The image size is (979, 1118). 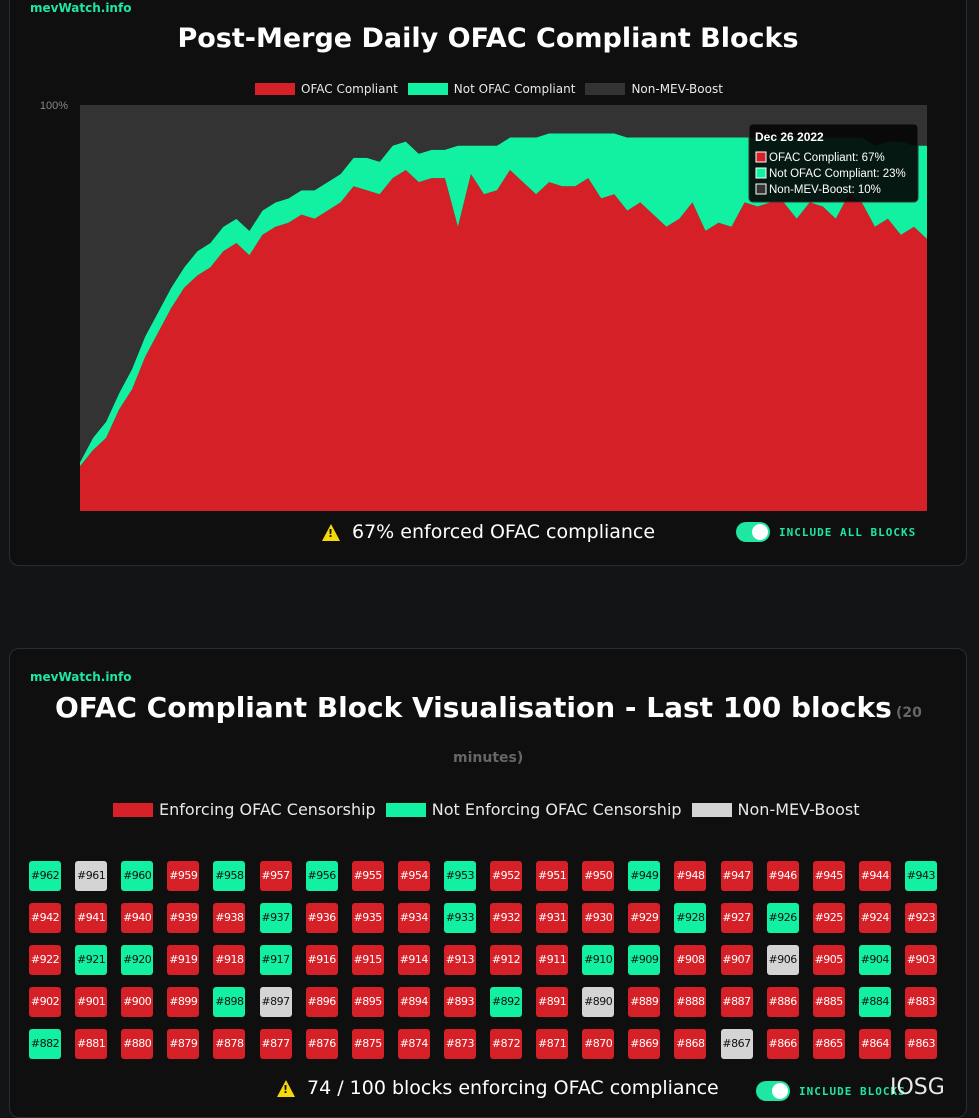 What do you see at coordinates (459, 1002) in the screenshot?
I see `block-893: #893` at bounding box center [459, 1002].